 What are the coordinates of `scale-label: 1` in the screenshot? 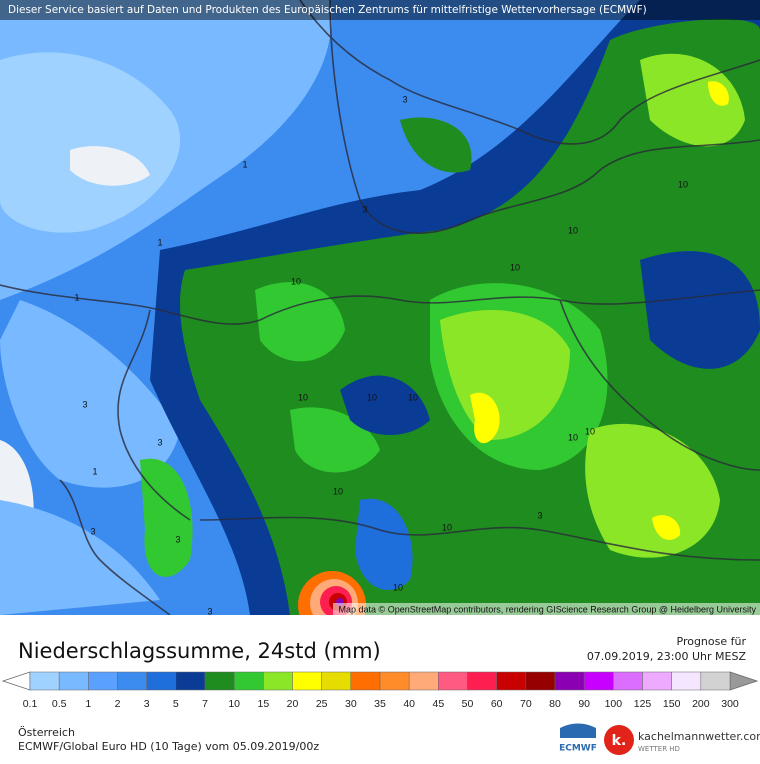 It's located at (88, 704).